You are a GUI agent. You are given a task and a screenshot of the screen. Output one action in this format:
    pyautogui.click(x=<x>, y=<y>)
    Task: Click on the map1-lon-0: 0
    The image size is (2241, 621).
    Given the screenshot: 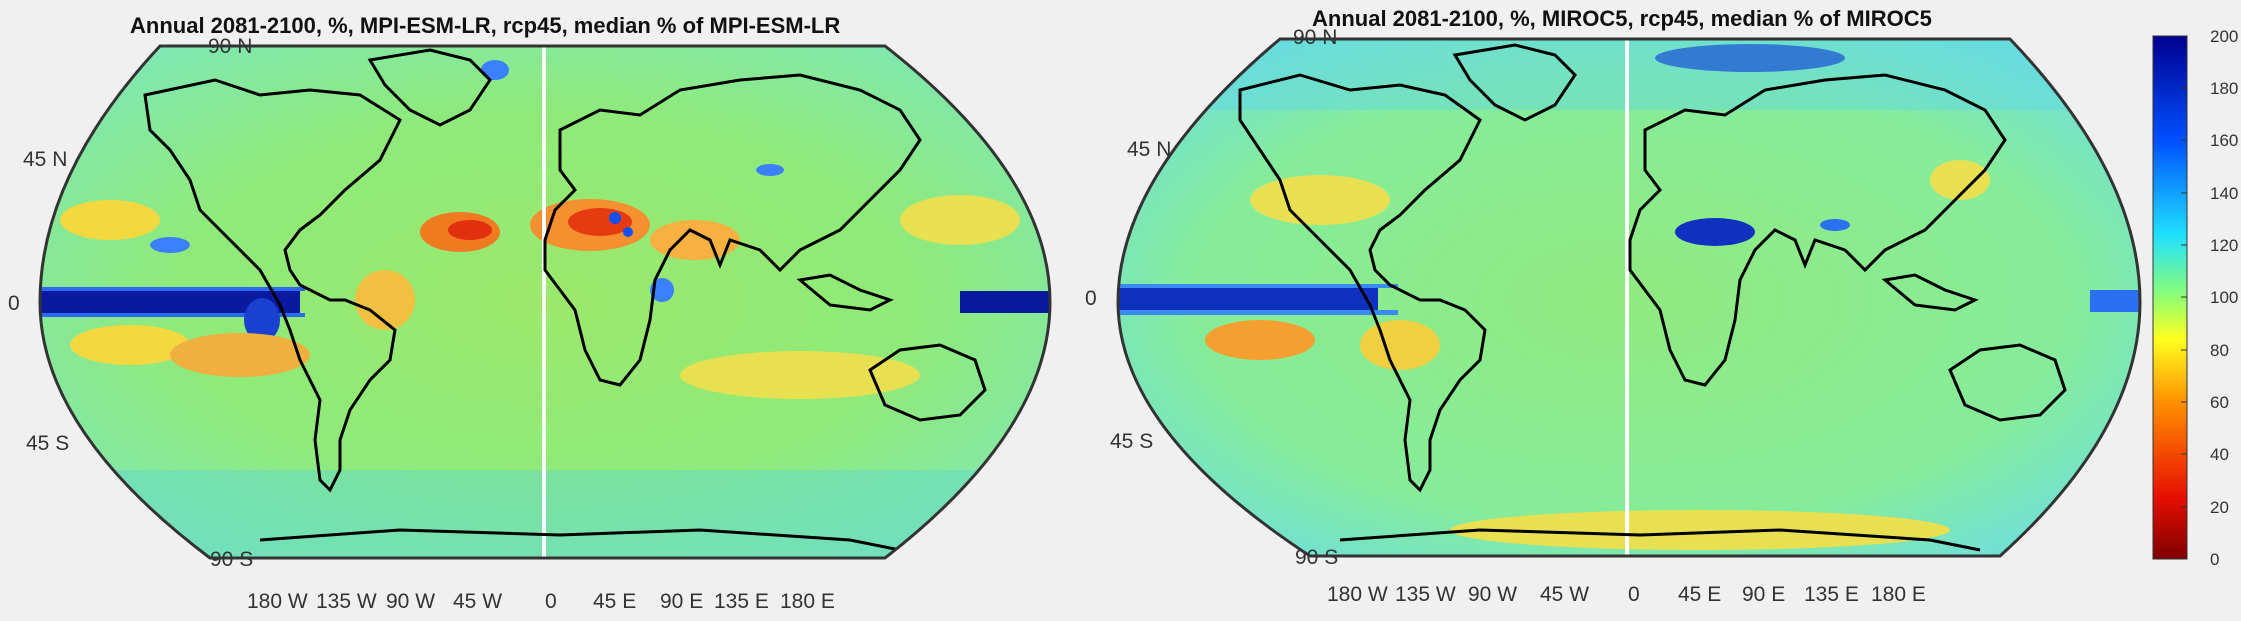 What is the action you would take?
    pyautogui.click(x=551, y=601)
    